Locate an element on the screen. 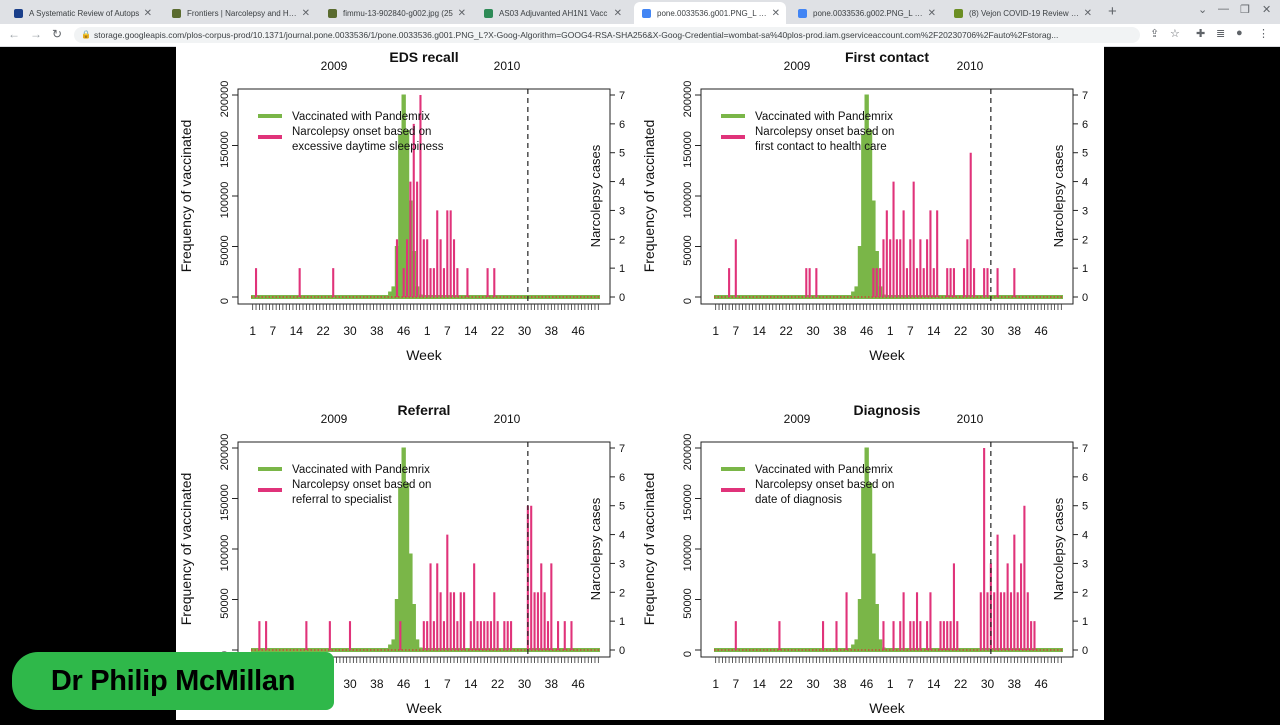 This screenshot has width=1280, height=725. y-tick-label-left: 0 is located at coordinates (688, 654).